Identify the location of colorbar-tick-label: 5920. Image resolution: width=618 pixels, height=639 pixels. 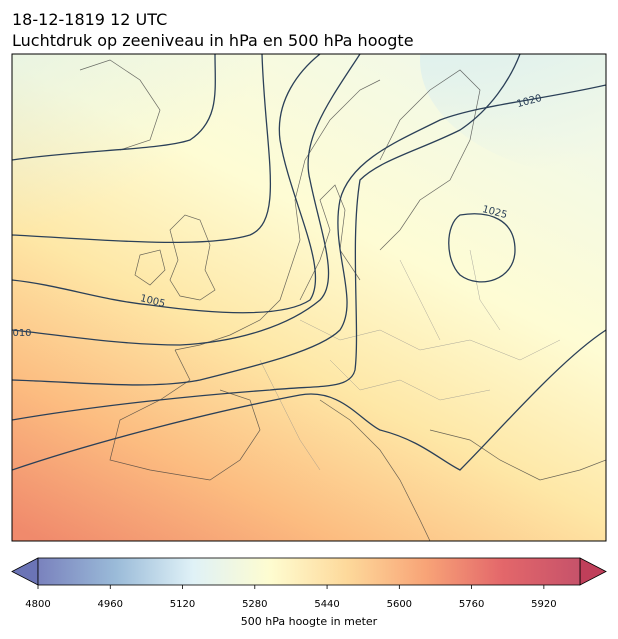
(543, 604).